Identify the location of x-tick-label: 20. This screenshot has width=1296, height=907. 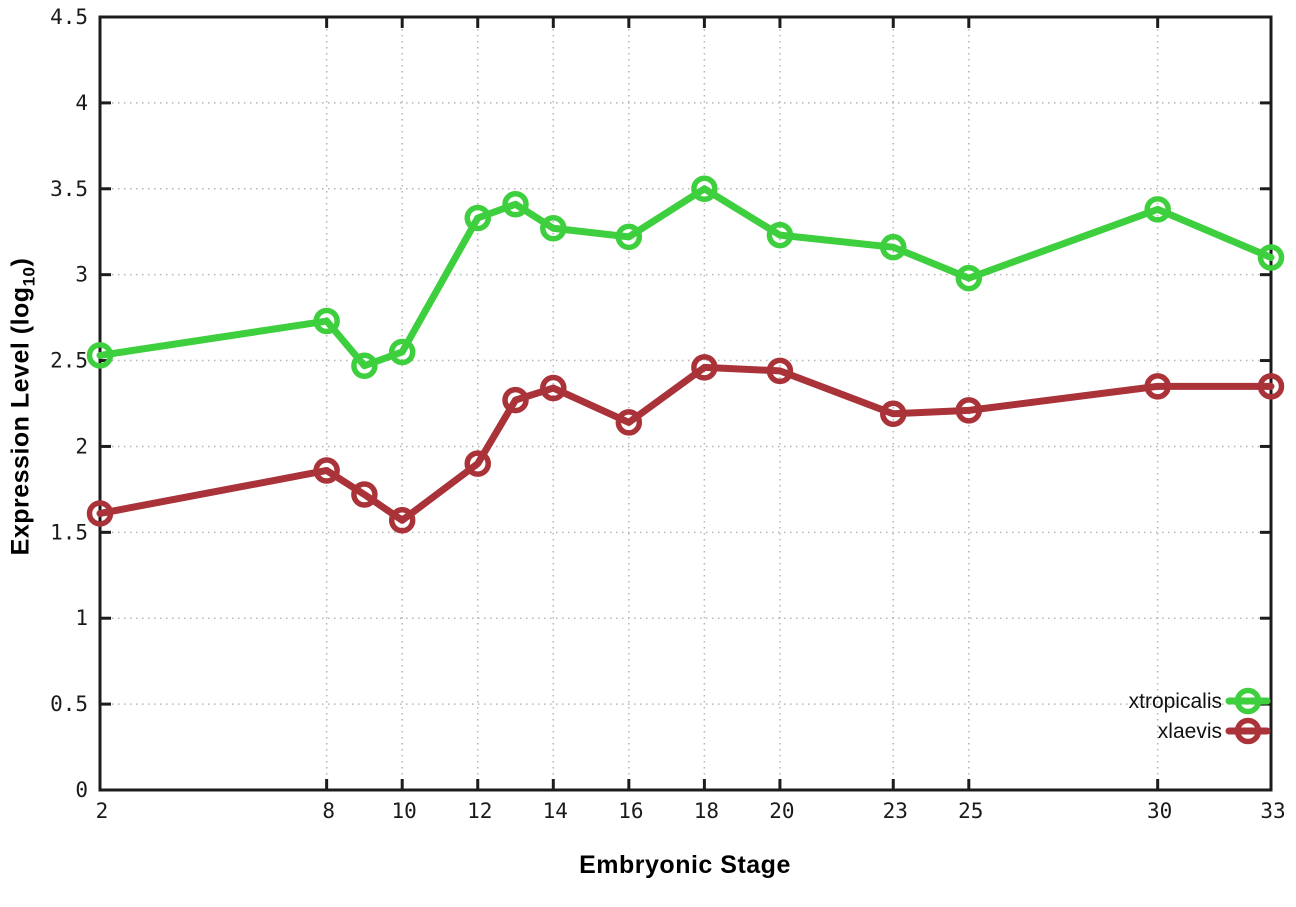
(781, 811).